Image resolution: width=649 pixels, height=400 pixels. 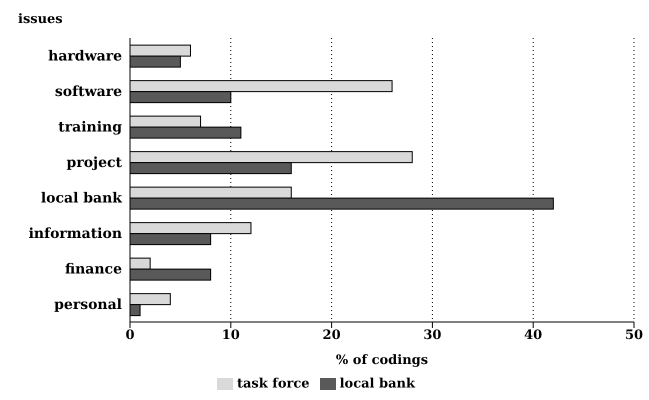 I want to click on x-tick-label: 50, so click(x=634, y=336).